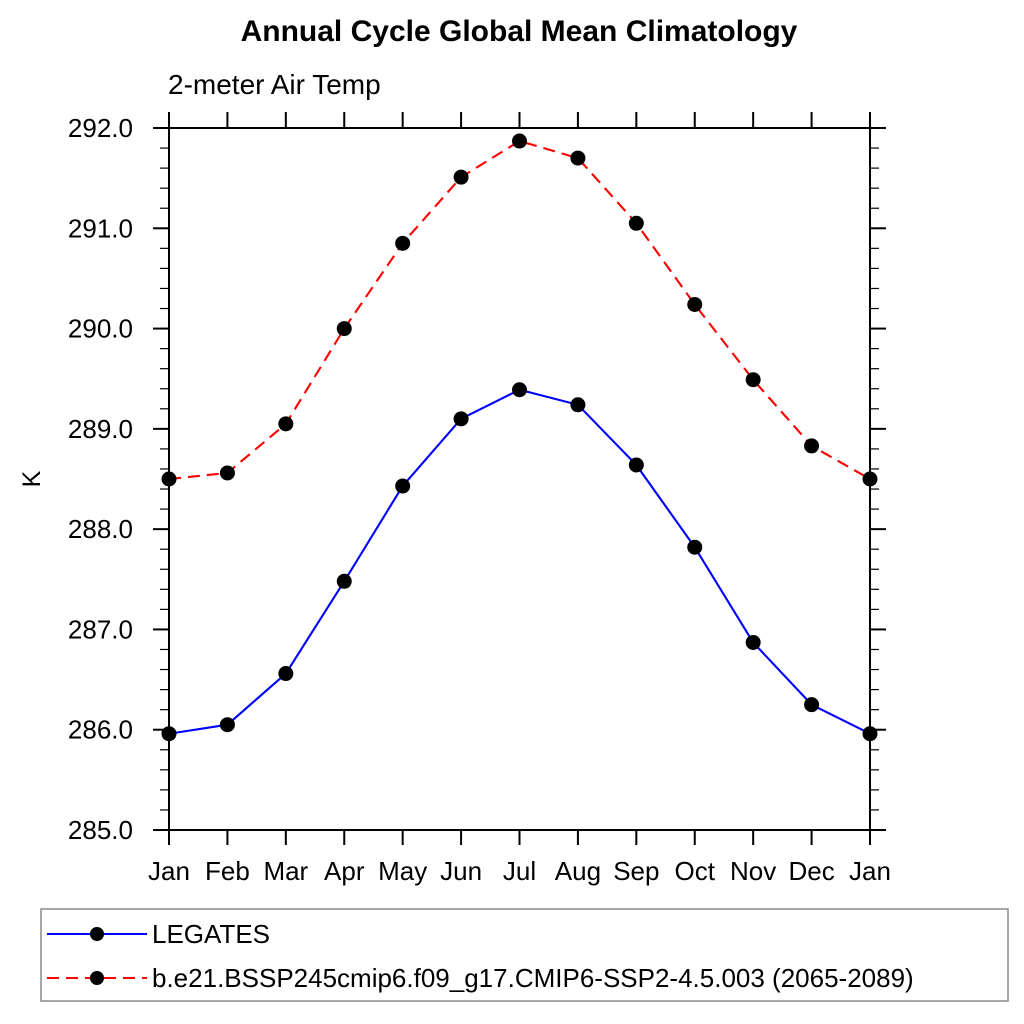 The image size is (1024, 1024). Describe the element at coordinates (285, 871) in the screenshot. I see `x-tick-label: Mar` at that location.